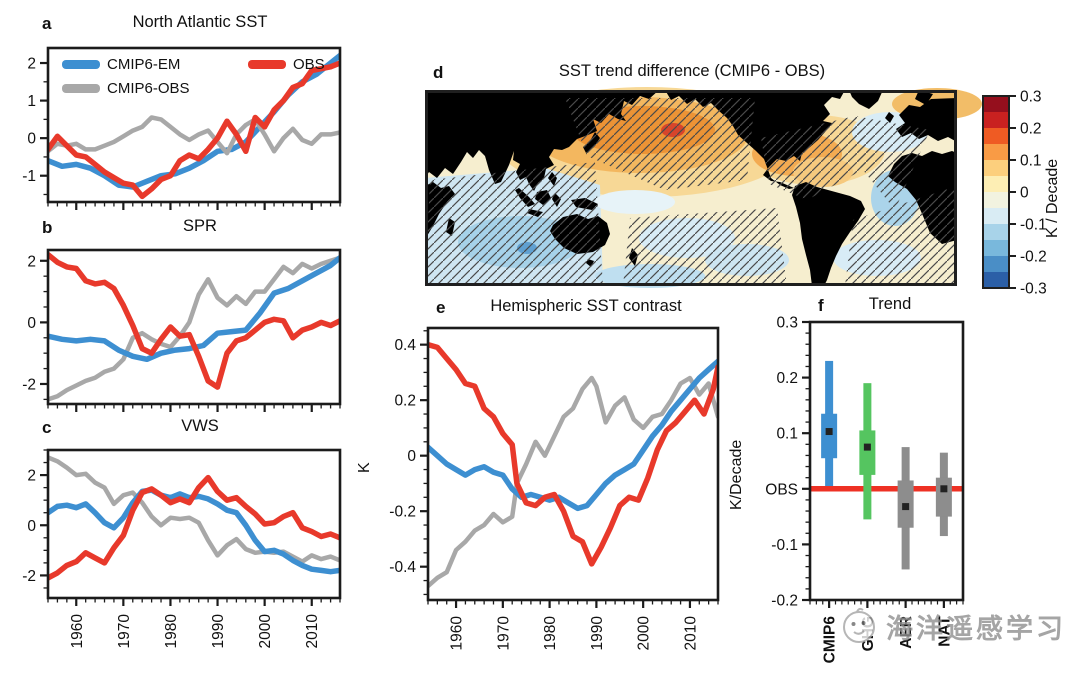  What do you see at coordinates (148, 88) in the screenshot?
I see `legend-label-cmip6-obs: CMIP6-OBS` at bounding box center [148, 88].